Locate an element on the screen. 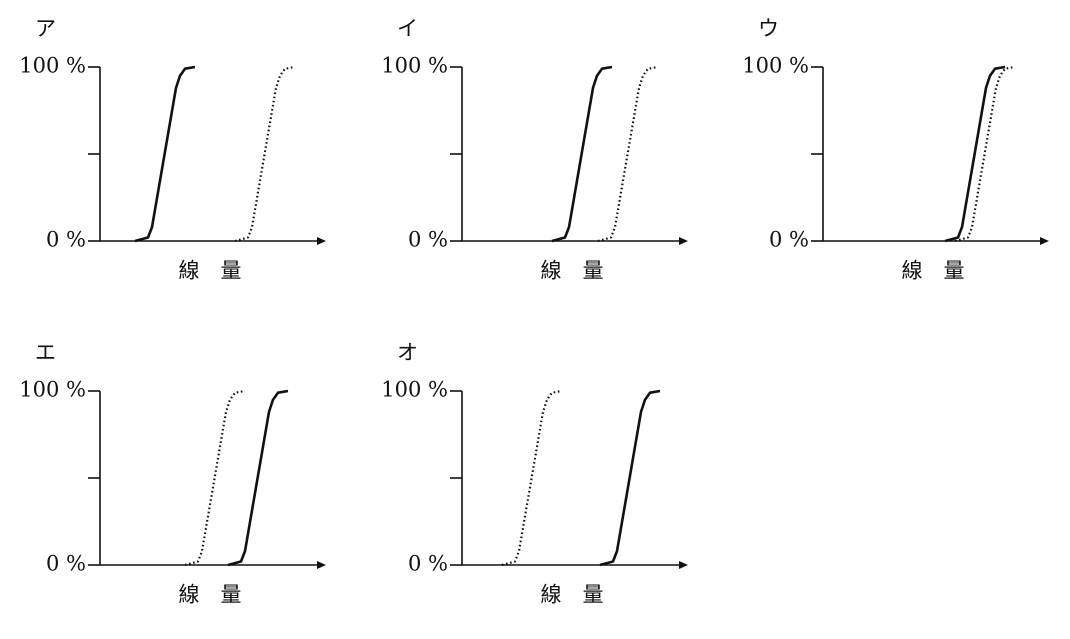 Image resolution: width=1070 pixels, height=639 pixels. chart-title: ウ is located at coordinates (768, 29).